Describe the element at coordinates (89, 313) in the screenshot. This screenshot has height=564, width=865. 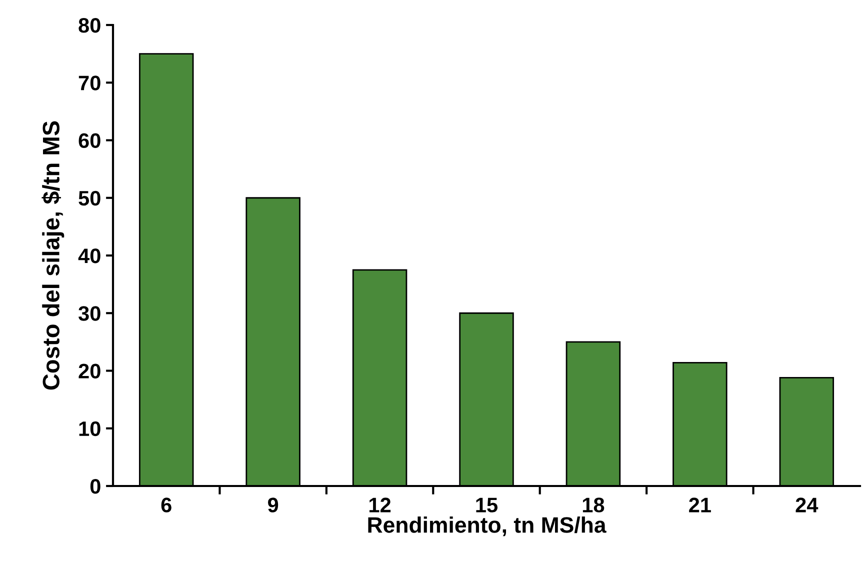
I see `y-tick-label: 30` at that location.